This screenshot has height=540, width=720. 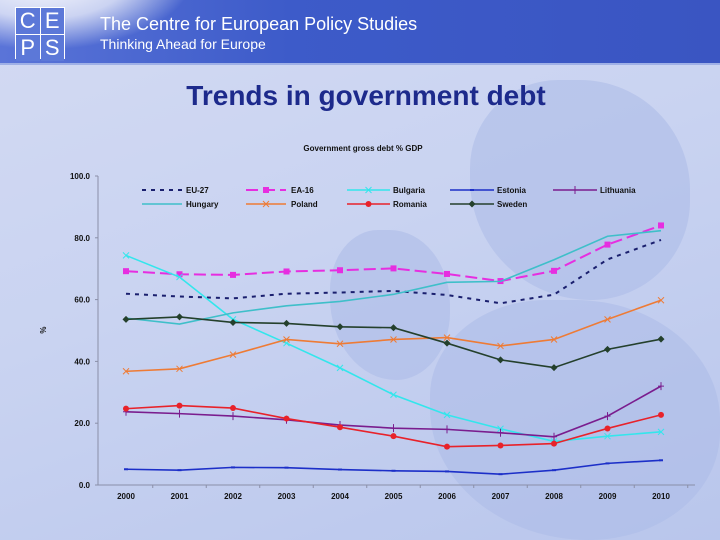 I want to click on x-tick-label: 2004, so click(x=340, y=496).